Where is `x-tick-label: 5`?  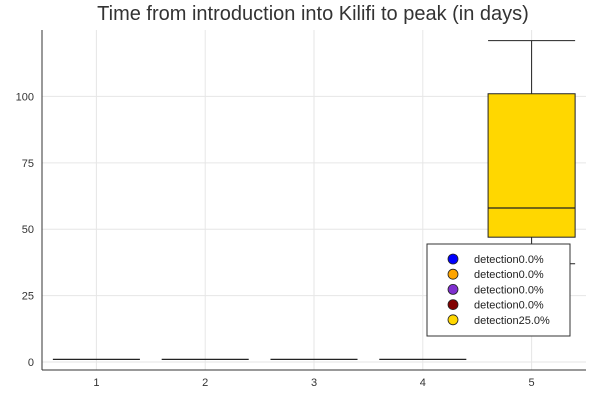 x-tick-label: 5 is located at coordinates (532, 383).